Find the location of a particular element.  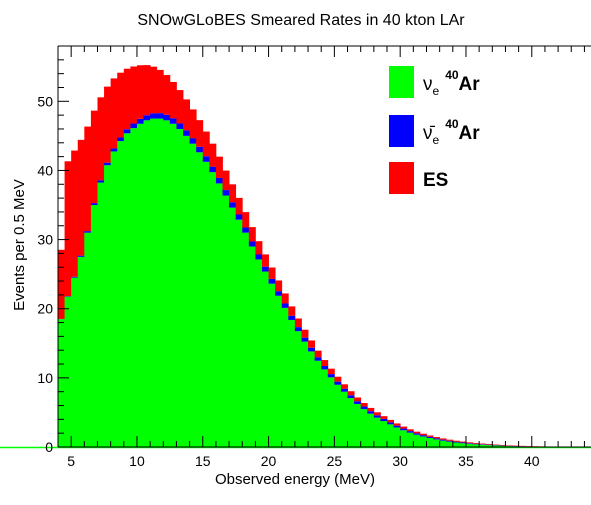

x-axis-label: Observed energy (MeV) is located at coordinates (295, 479).